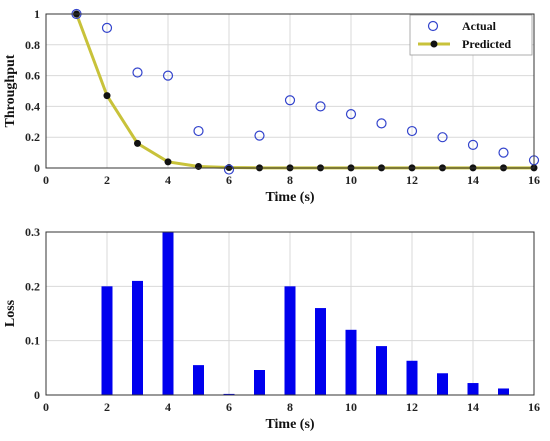 This screenshot has width=550, height=441. Describe the element at coordinates (46, 180) in the screenshot. I see `top-x-tick-label: 0` at that location.